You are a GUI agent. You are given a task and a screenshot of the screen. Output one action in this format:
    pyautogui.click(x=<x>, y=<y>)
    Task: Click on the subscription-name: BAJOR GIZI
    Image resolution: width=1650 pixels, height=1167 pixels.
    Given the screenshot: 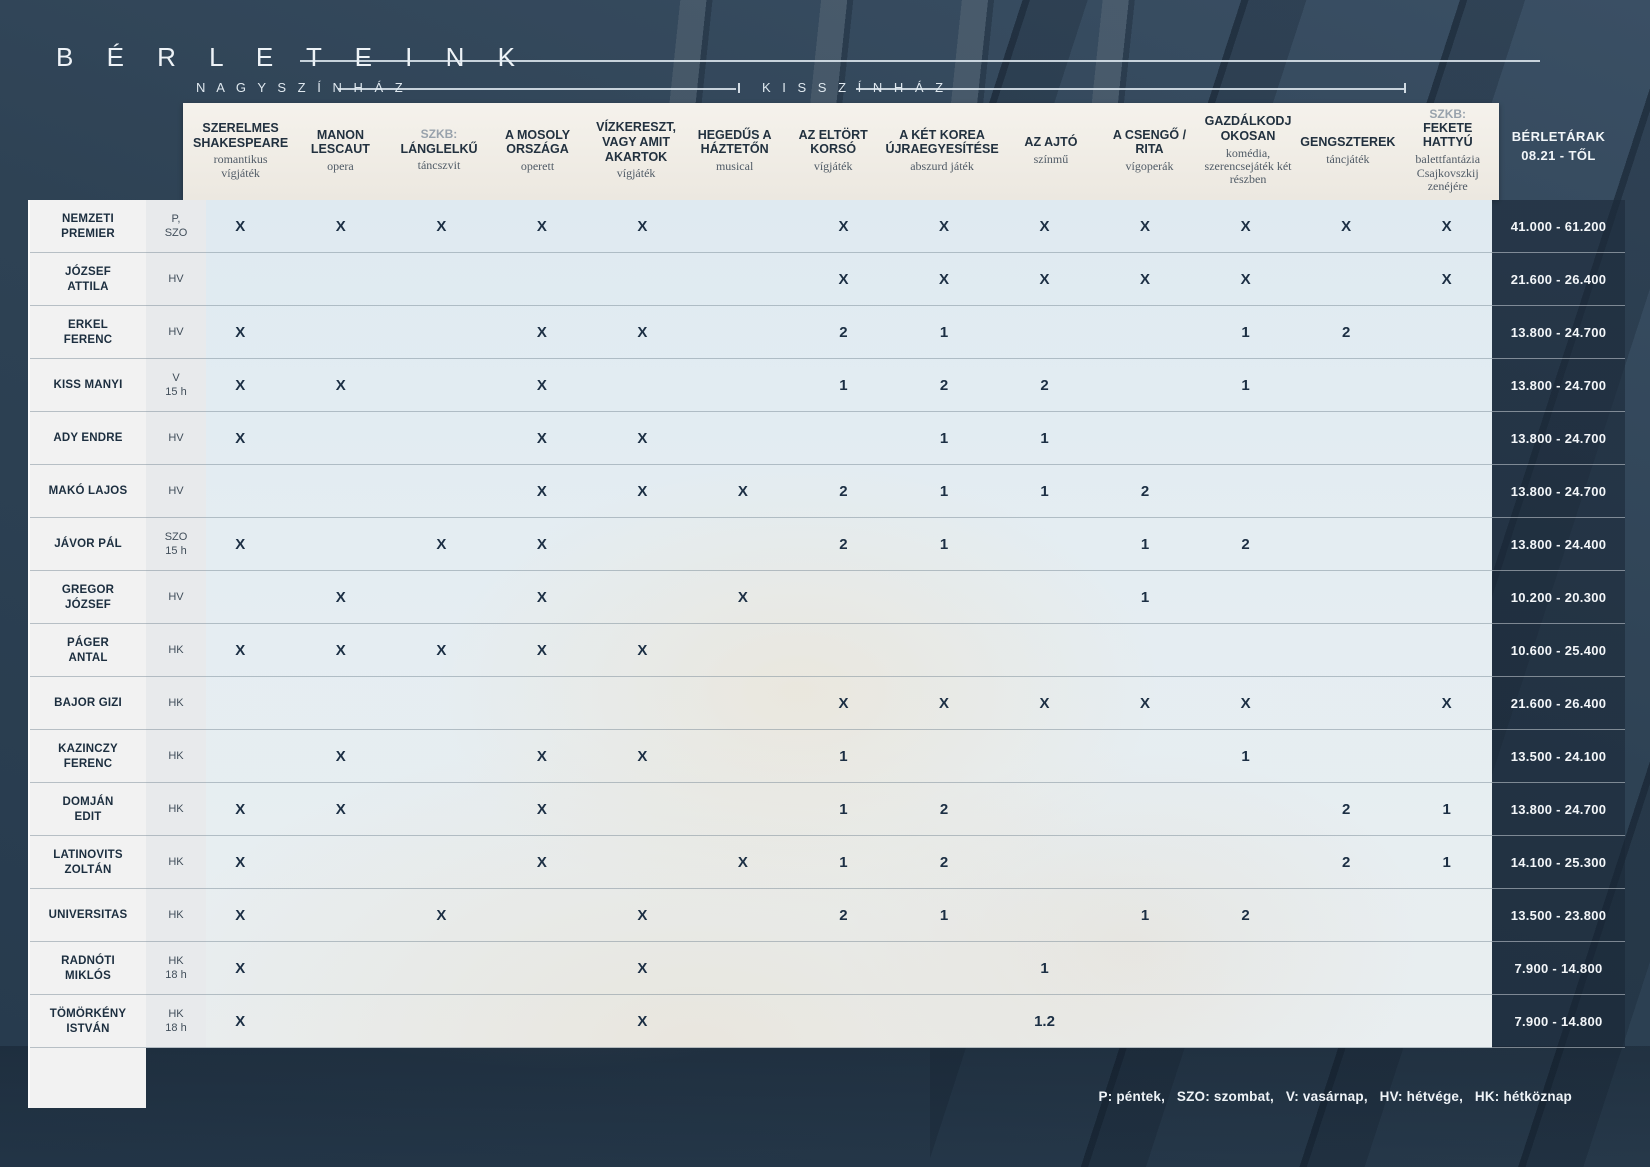 What is the action you would take?
    pyautogui.click(x=88, y=703)
    